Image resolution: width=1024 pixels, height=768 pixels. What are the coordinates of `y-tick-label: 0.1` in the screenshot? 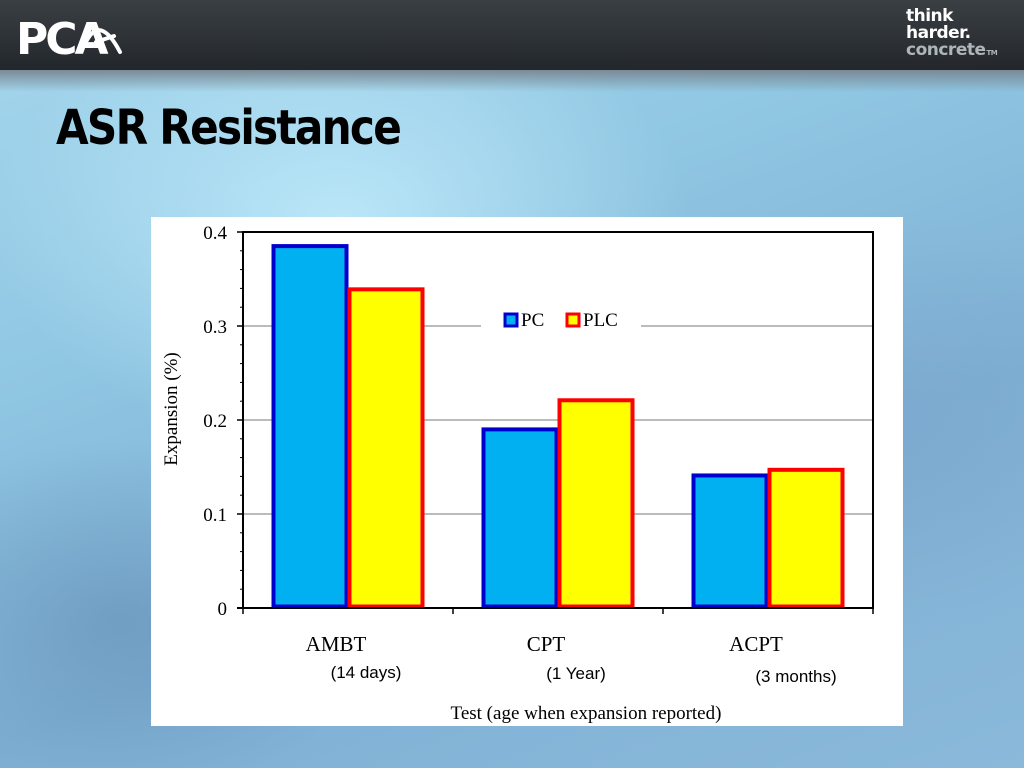 It's located at (215, 515).